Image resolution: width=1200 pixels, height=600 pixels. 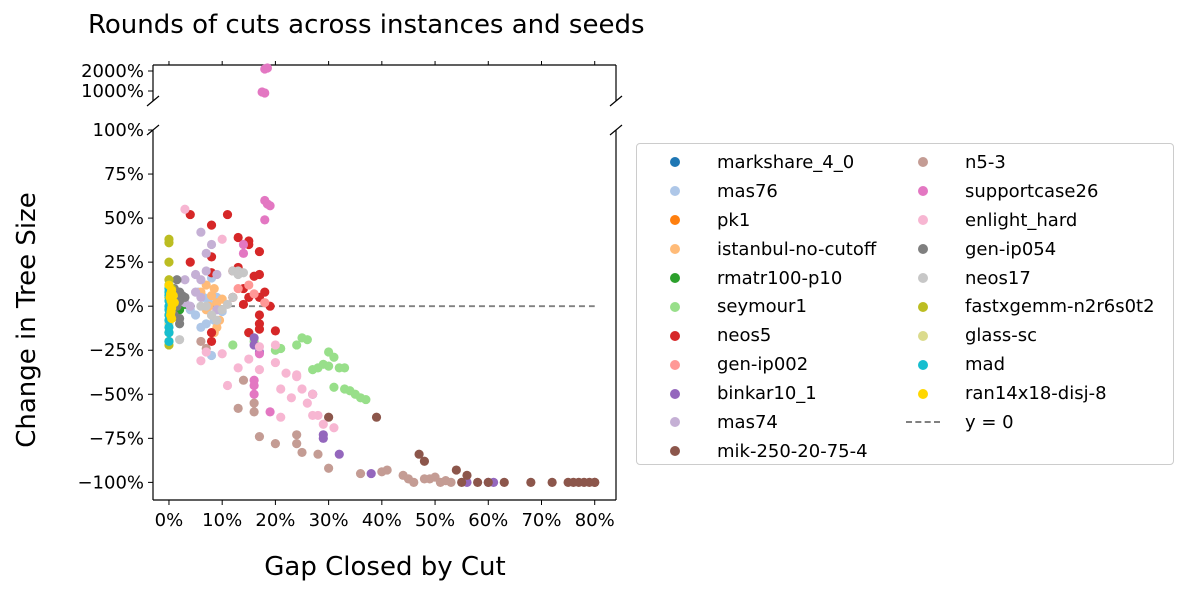 What do you see at coordinates (765, 162) in the screenshot?
I see `legend-item: markshare_4_0` at bounding box center [765, 162].